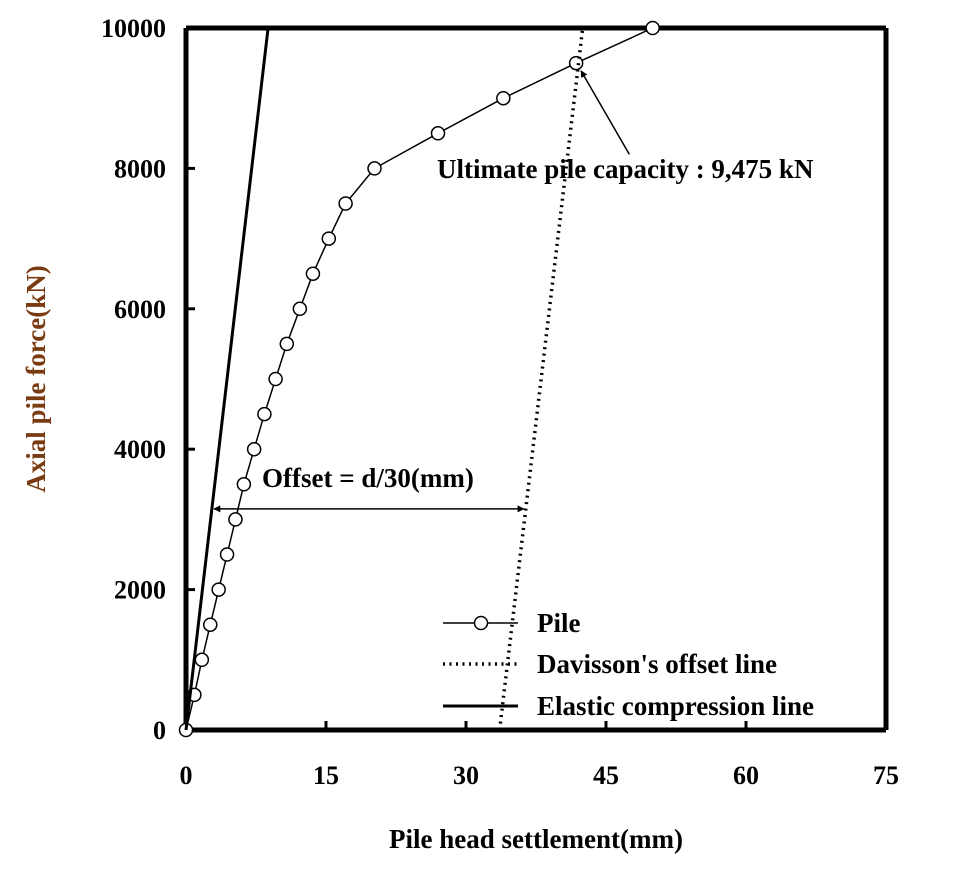 The width and height of the screenshot is (954, 876). What do you see at coordinates (36, 378) in the screenshot?
I see `y-axis-label: Axial pile force(kN)` at bounding box center [36, 378].